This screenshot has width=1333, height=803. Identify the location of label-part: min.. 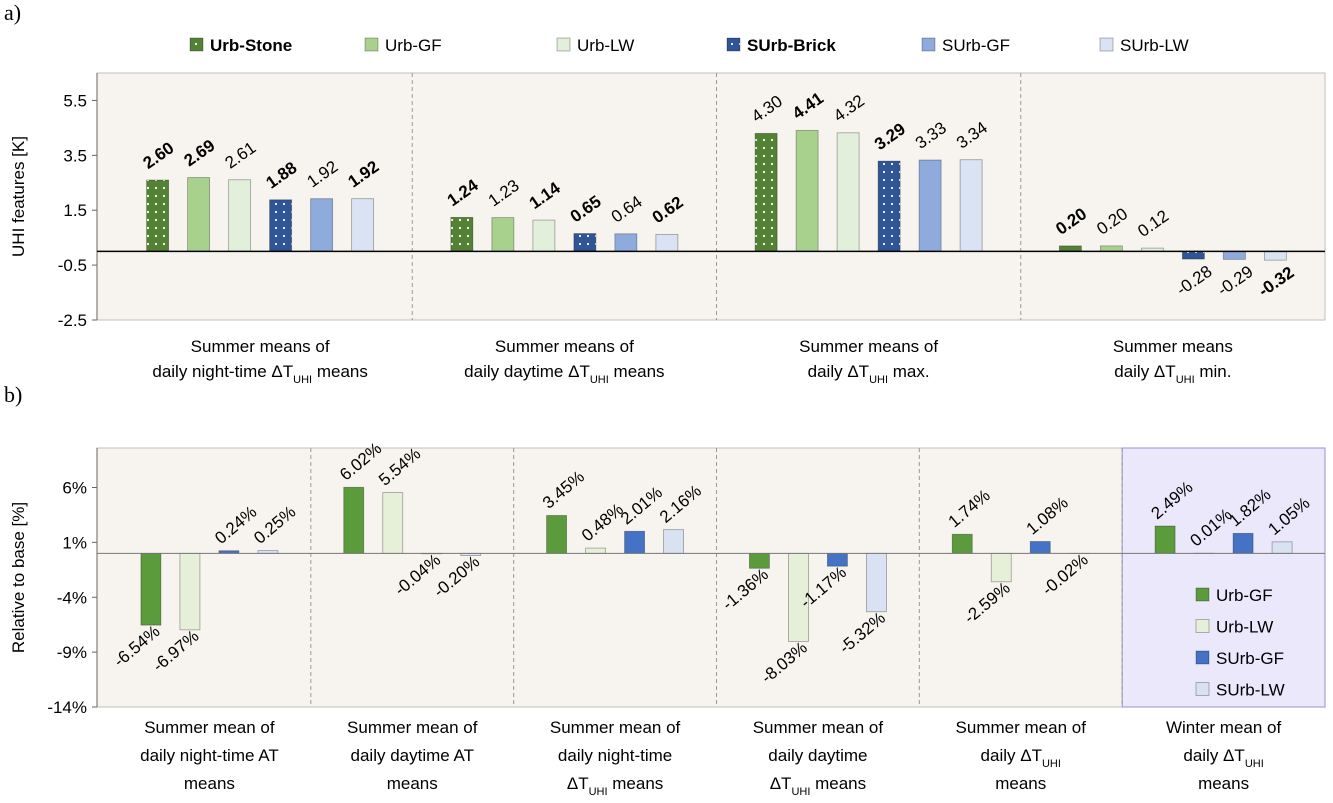
(1213, 371).